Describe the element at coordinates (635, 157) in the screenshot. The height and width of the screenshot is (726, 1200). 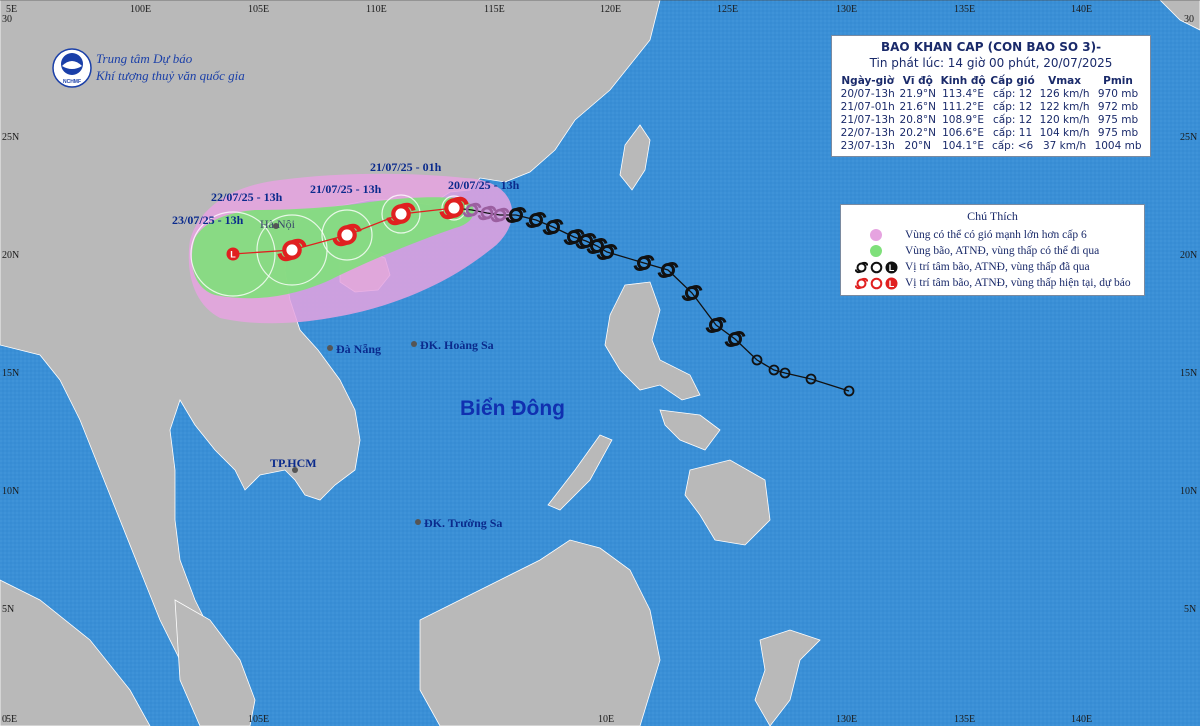
I see `land-taiwan` at that location.